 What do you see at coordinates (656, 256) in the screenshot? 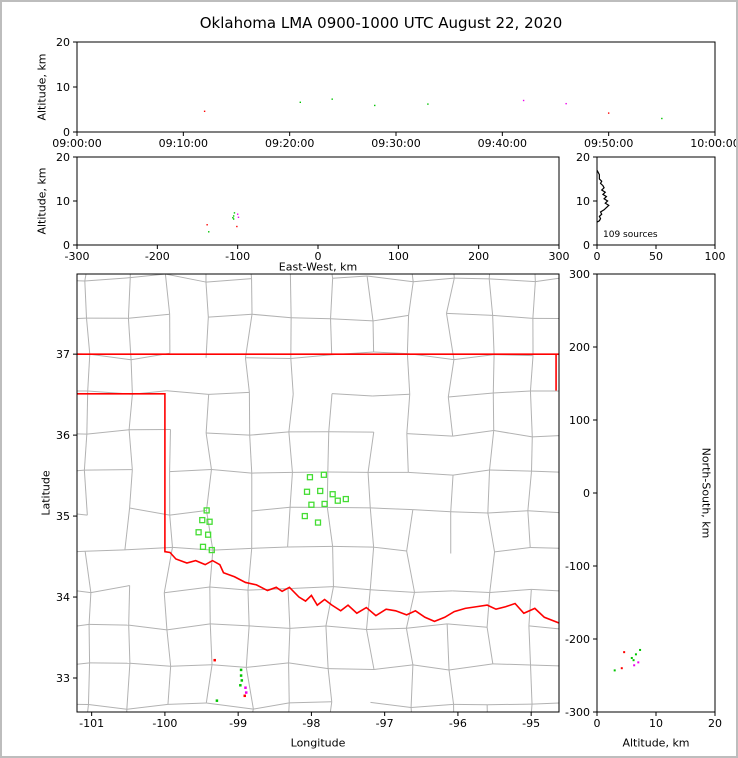
I see `svg-text: 50` at bounding box center [656, 256].